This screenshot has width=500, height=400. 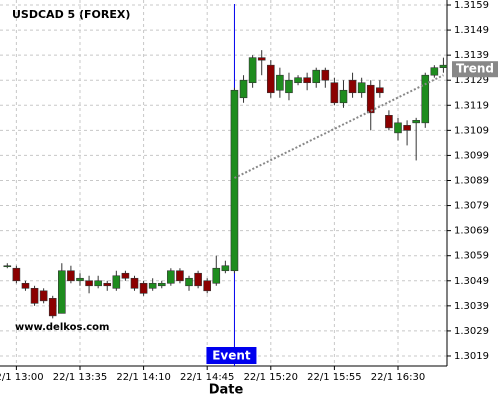 What do you see at coordinates (62, 327) in the screenshot?
I see `watermark: www.delkos.com` at bounding box center [62, 327].